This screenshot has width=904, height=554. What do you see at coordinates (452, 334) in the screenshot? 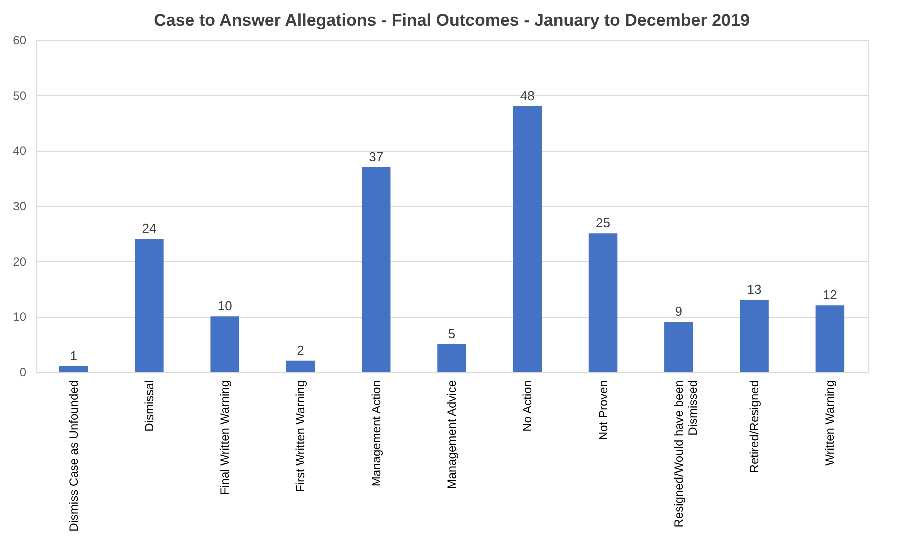
I see `data-label: 5` at bounding box center [452, 334].